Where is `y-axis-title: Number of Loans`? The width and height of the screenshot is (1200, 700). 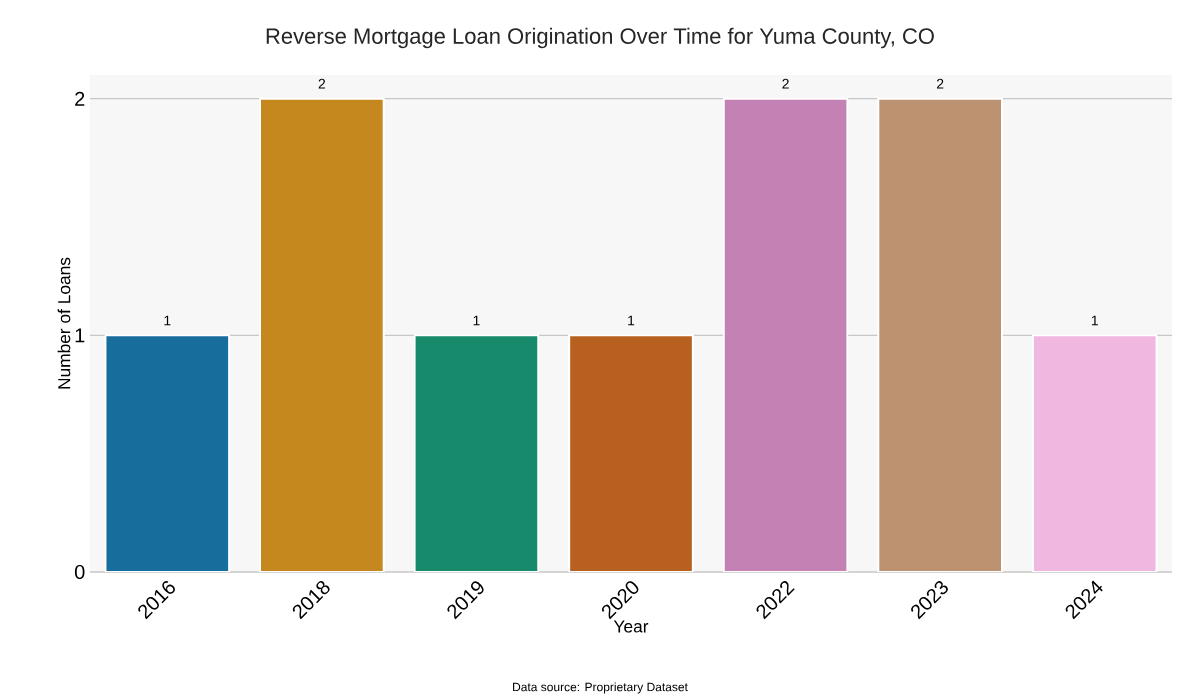 y-axis-title: Number of Loans is located at coordinates (64, 323).